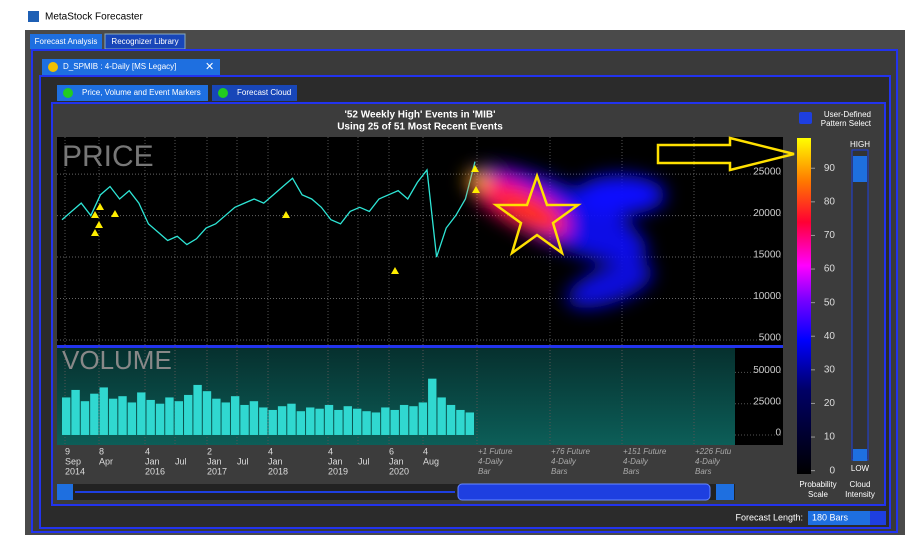 The width and height of the screenshot is (917, 556). I want to click on probability-tick-label: 0, so click(832, 470).